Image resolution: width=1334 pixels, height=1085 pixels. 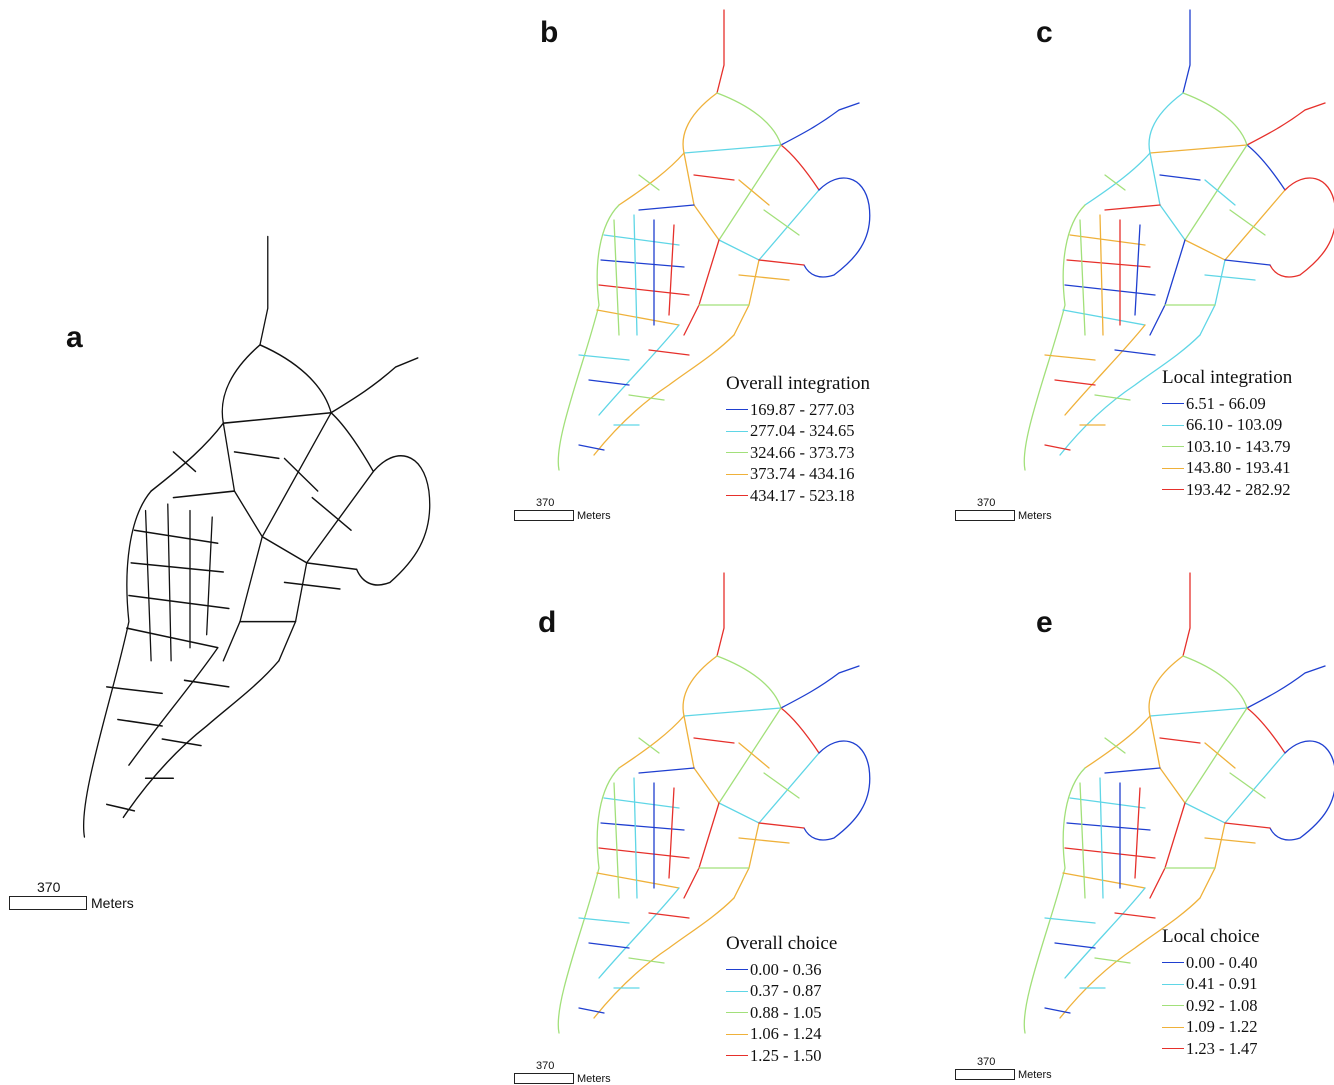 What do you see at coordinates (1211, 1028) in the screenshot?
I see `legend-item: 1.09 - 1.22` at bounding box center [1211, 1028].